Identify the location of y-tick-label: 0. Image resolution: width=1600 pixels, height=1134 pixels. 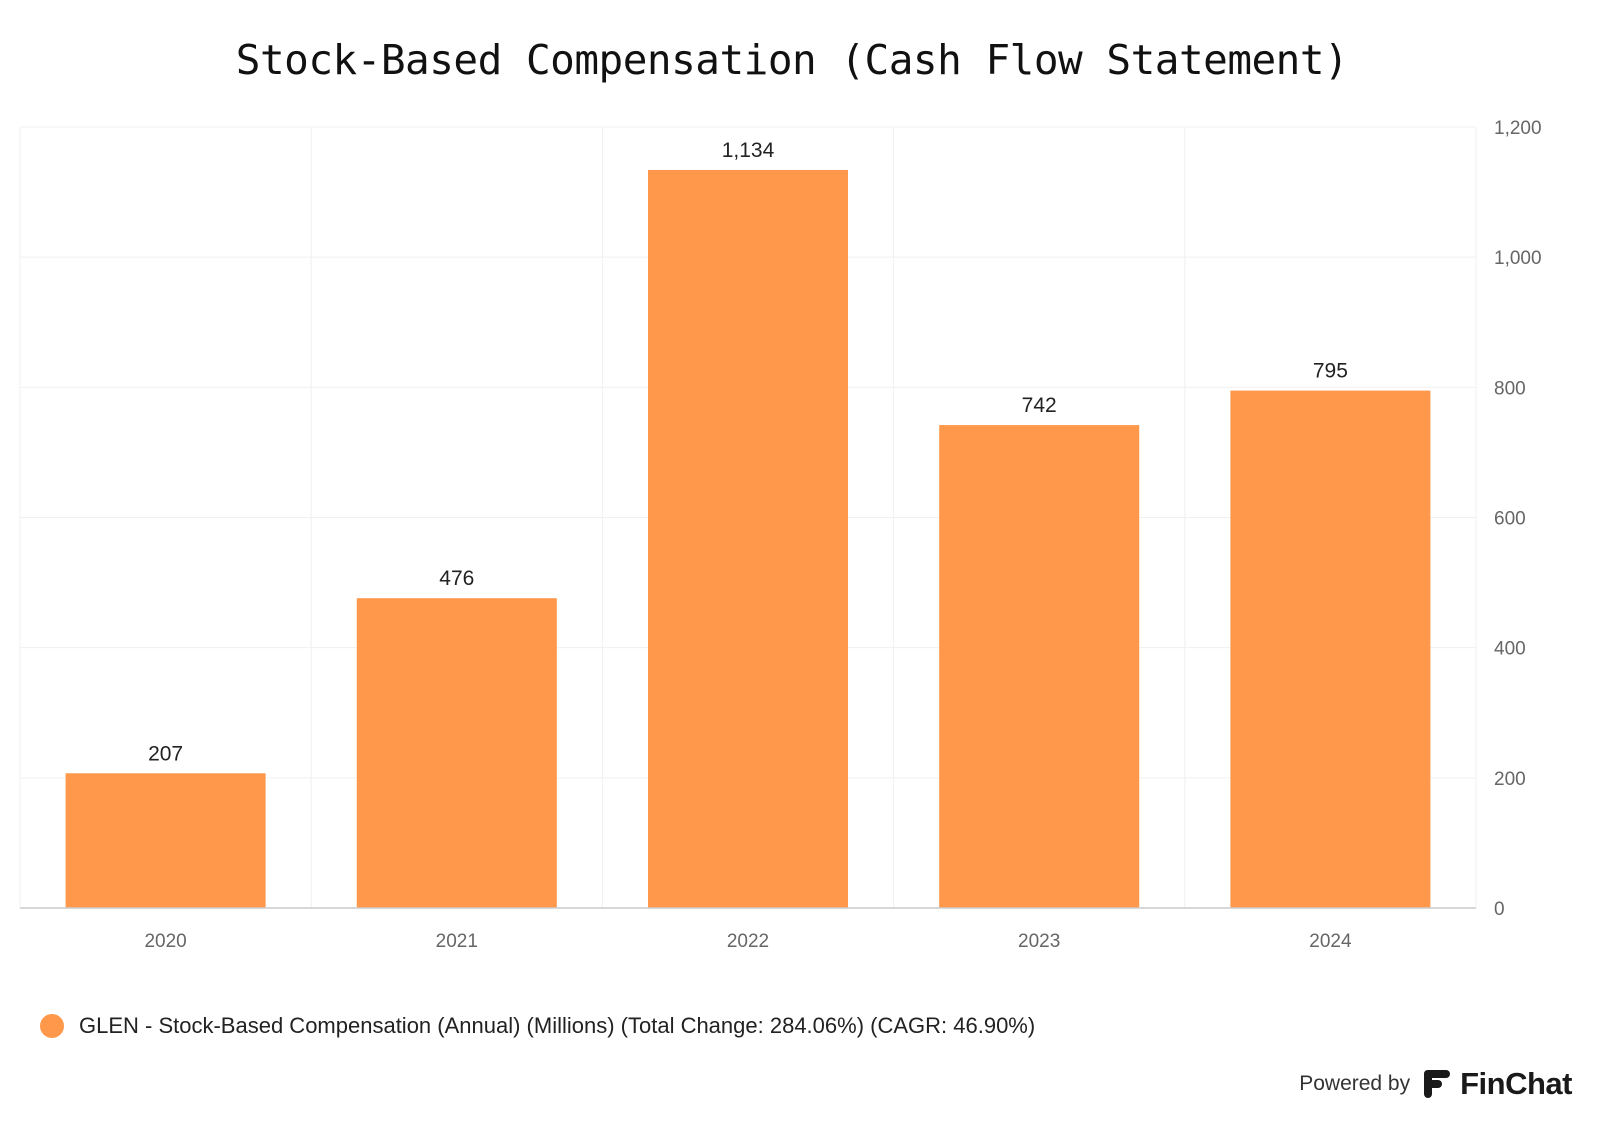
(1499, 909).